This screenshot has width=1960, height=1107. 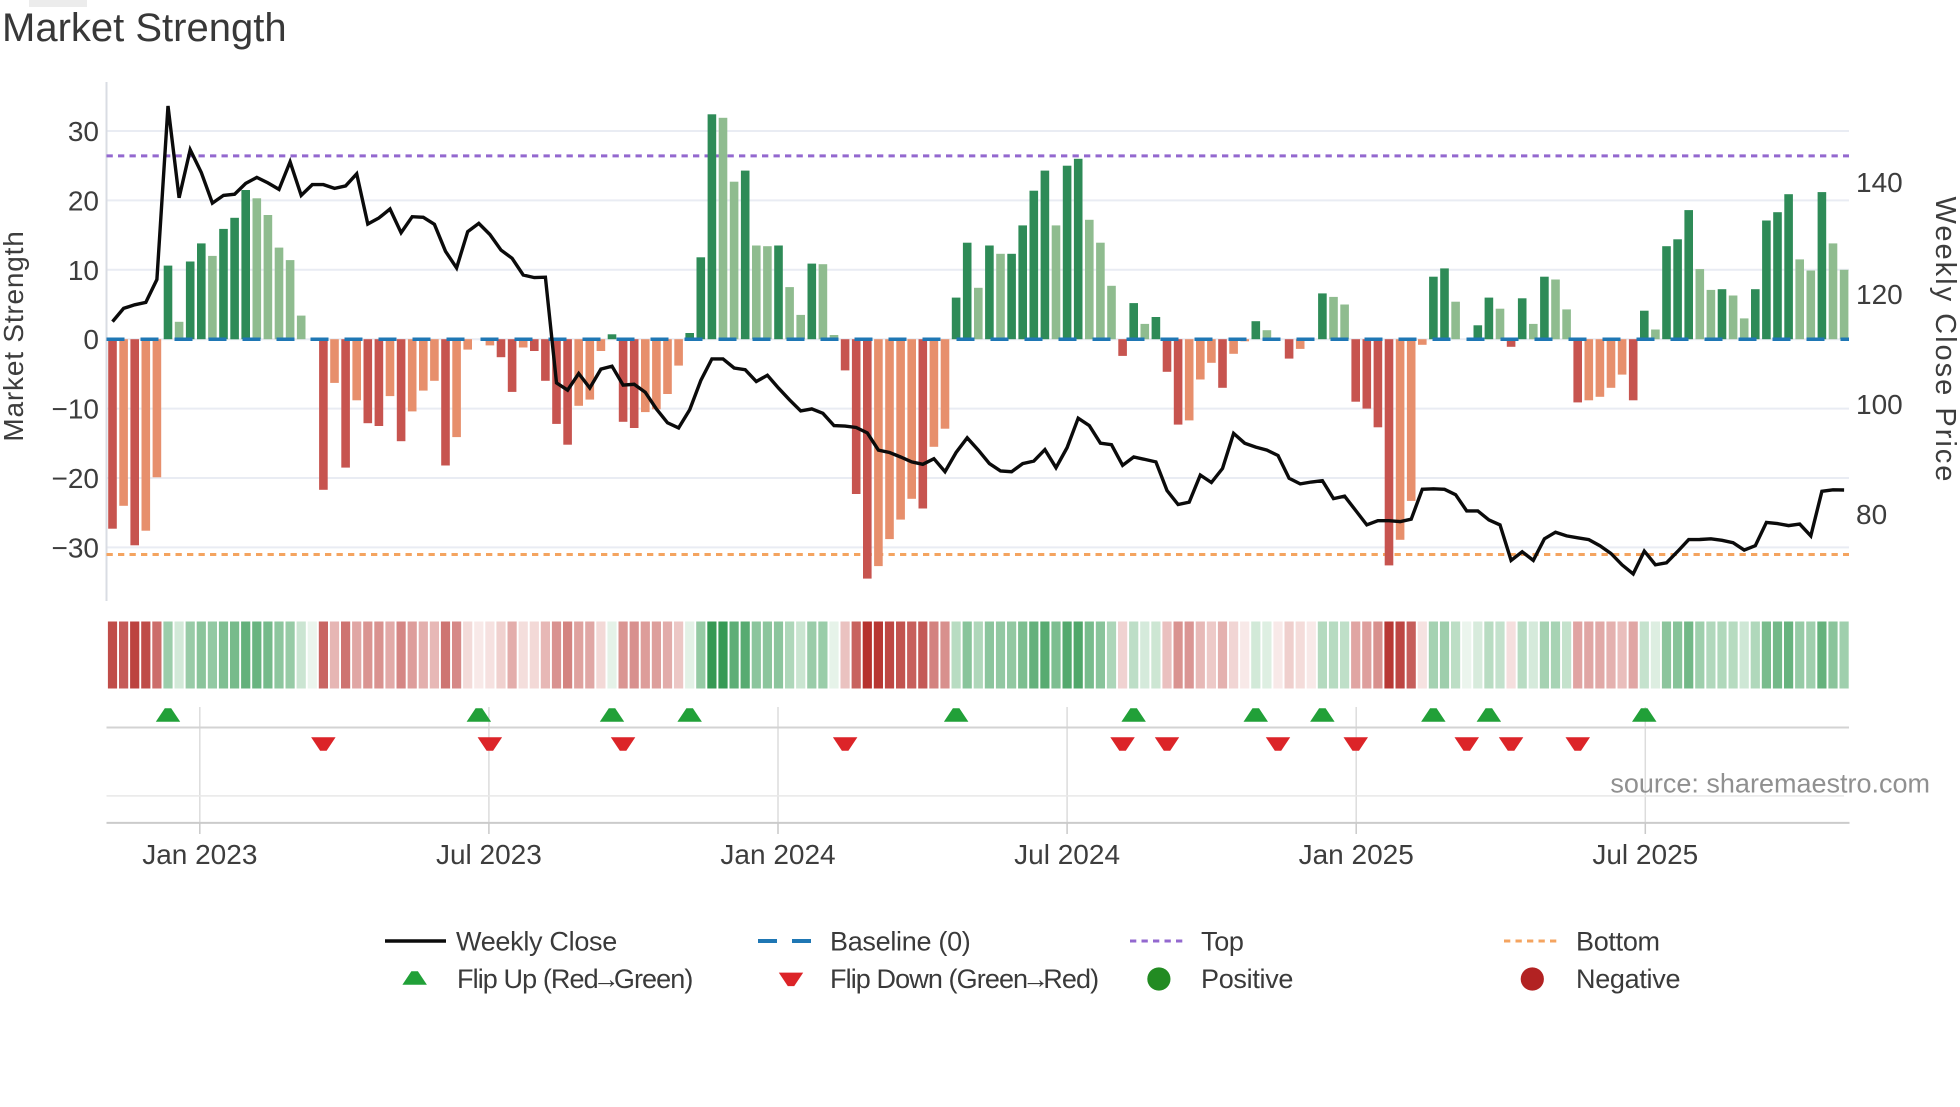 What do you see at coordinates (199, 854) in the screenshot?
I see `svg-text: Jan 2023` at bounding box center [199, 854].